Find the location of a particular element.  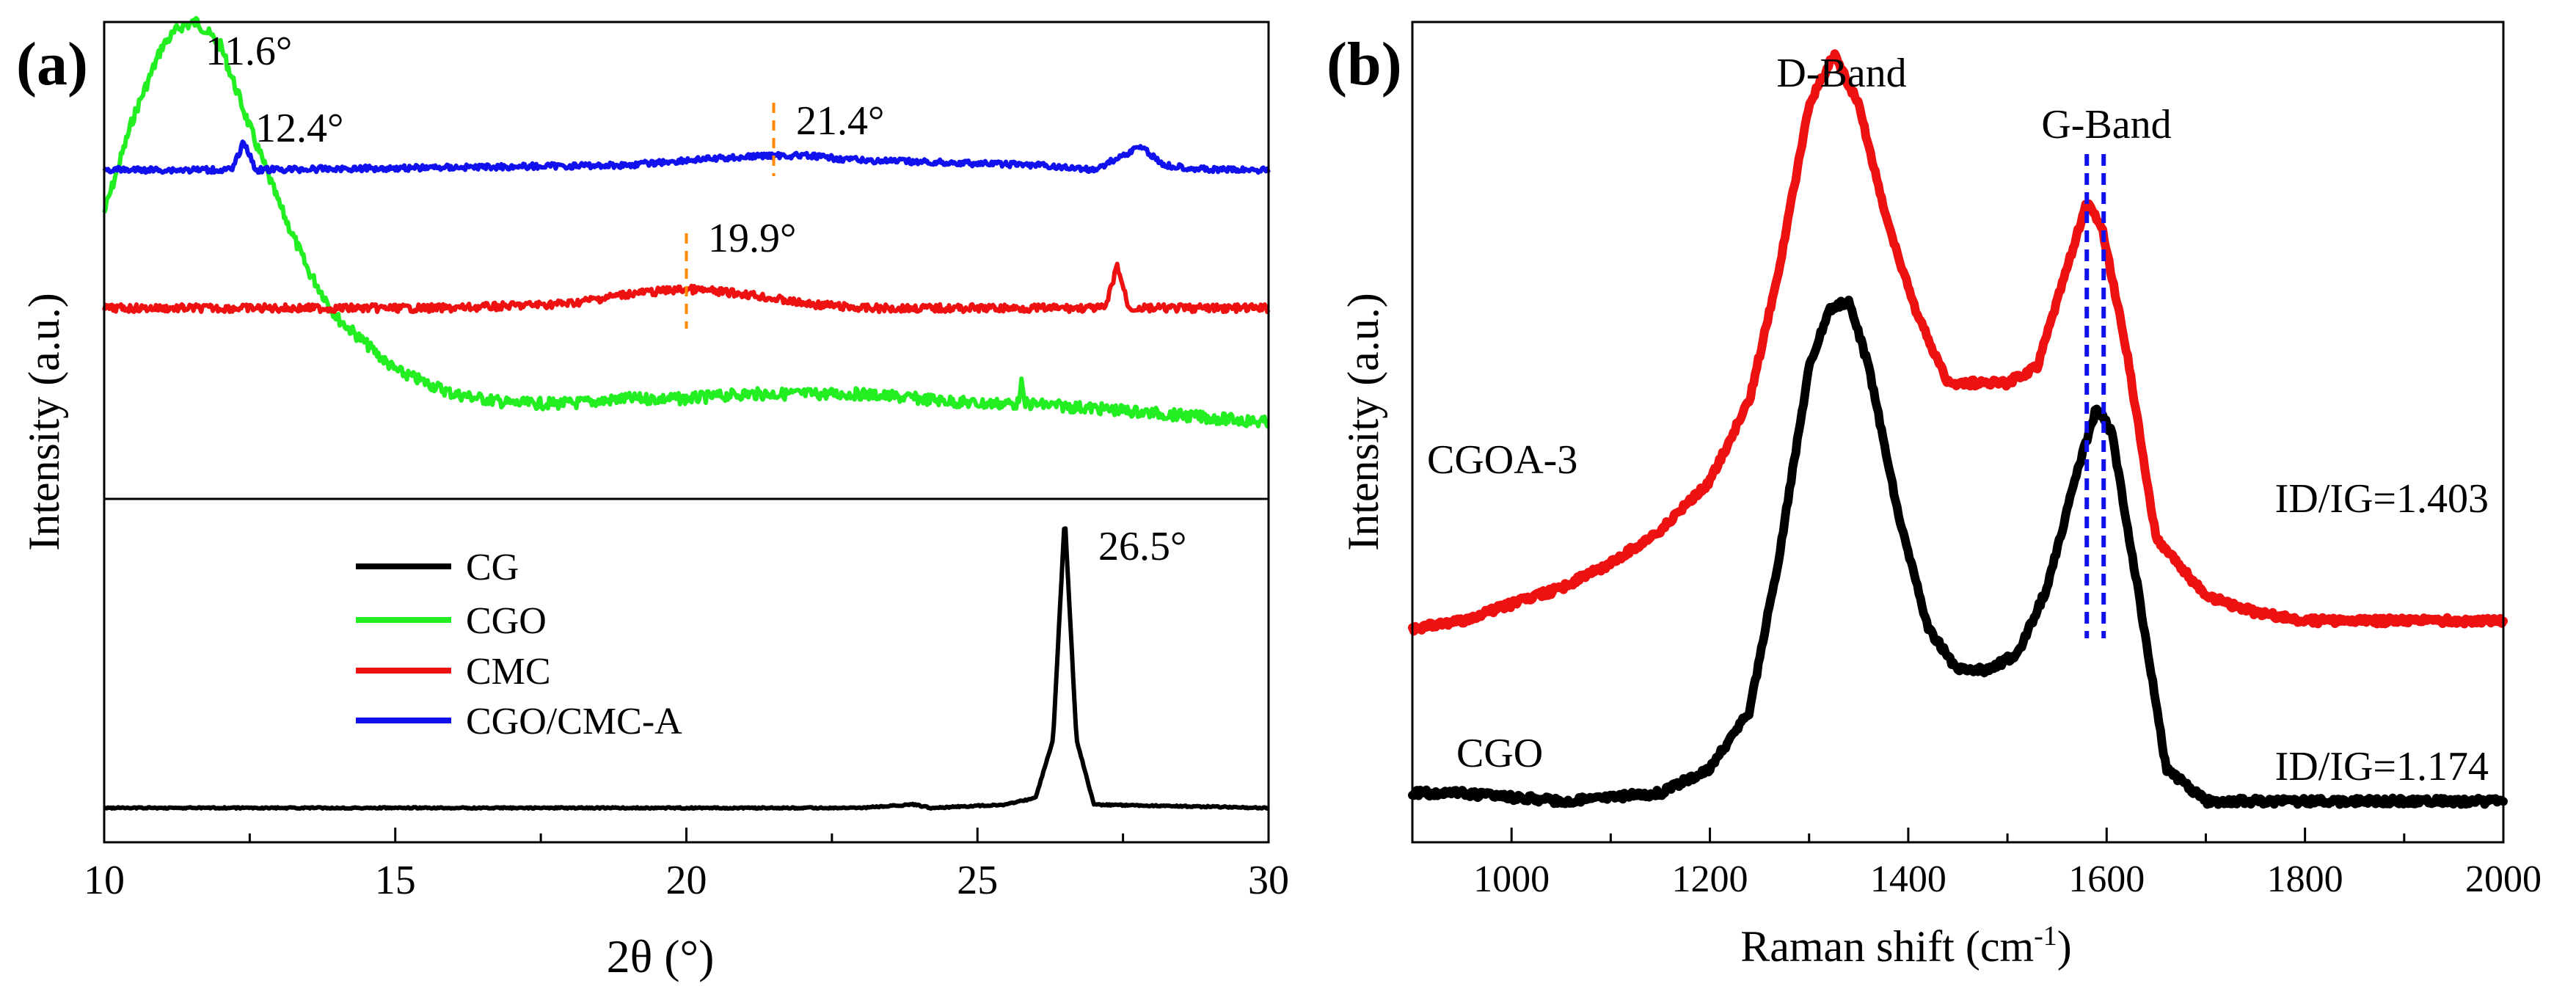

panel-b-ylabel: Intensity (a.u.) is located at coordinates (1363, 422).